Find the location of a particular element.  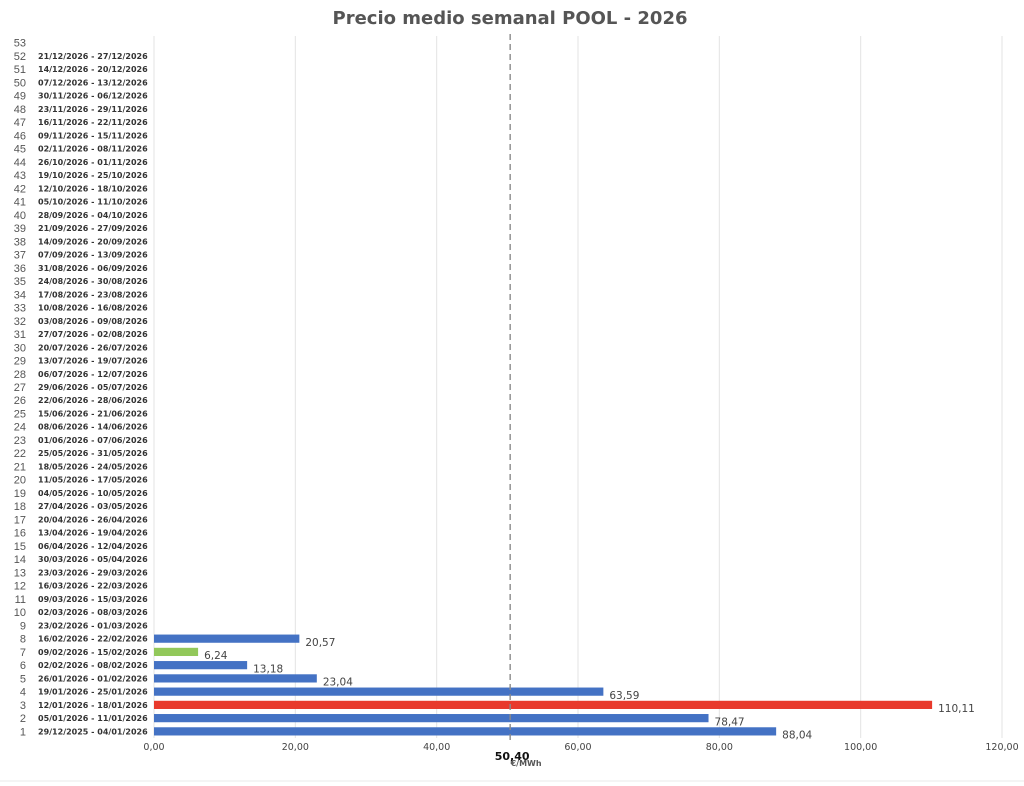

week-range-label: 08/06/2026 - 14/06/2026 is located at coordinates (93, 427).